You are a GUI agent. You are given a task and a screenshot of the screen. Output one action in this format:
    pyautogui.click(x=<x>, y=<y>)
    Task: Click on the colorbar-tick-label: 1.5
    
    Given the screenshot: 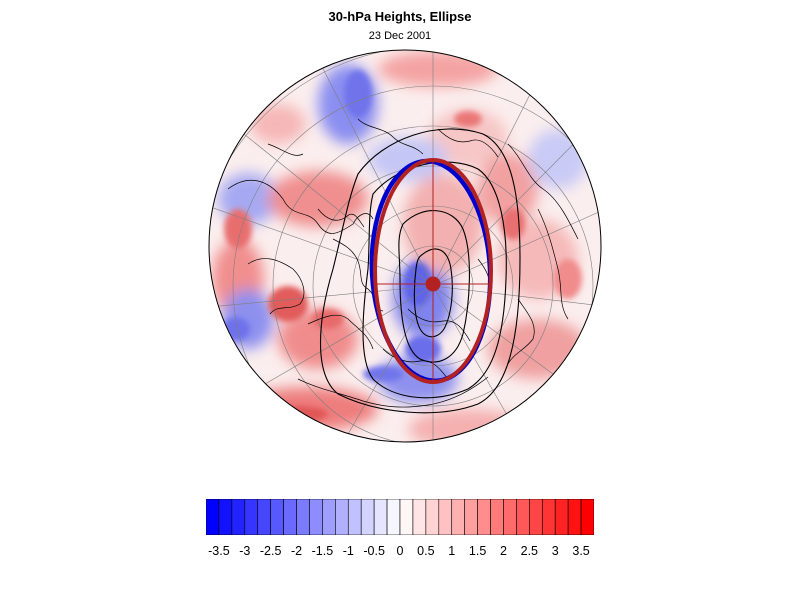 What is the action you would take?
    pyautogui.click(x=477, y=551)
    